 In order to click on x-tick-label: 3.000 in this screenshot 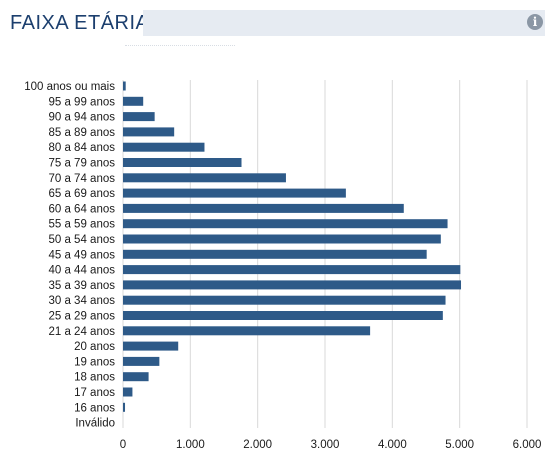, I will do `click(325, 445)`.